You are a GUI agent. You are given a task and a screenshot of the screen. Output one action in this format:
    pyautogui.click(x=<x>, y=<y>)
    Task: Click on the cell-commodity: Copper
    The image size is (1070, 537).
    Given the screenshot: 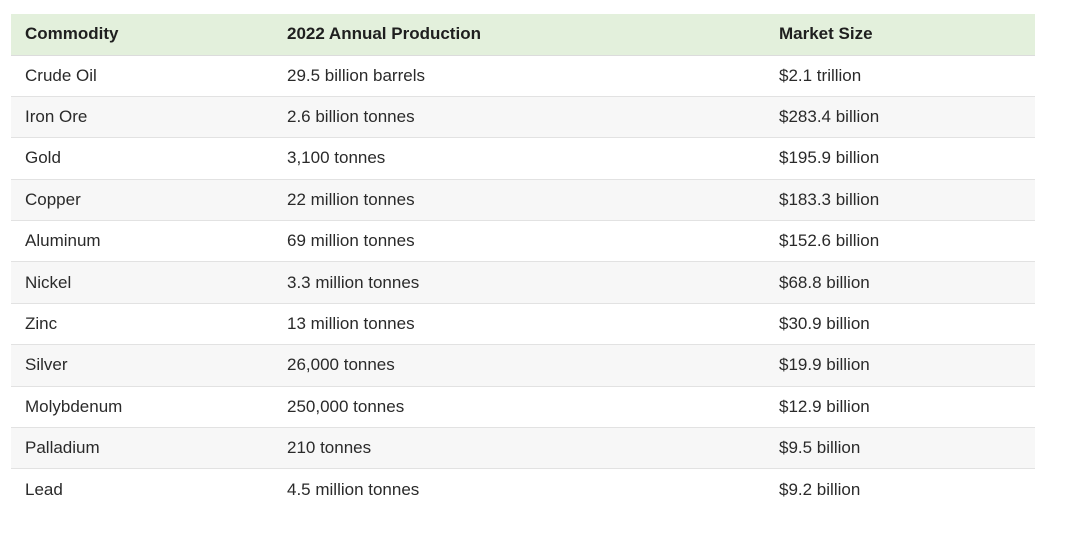 What is the action you would take?
    pyautogui.click(x=142, y=200)
    